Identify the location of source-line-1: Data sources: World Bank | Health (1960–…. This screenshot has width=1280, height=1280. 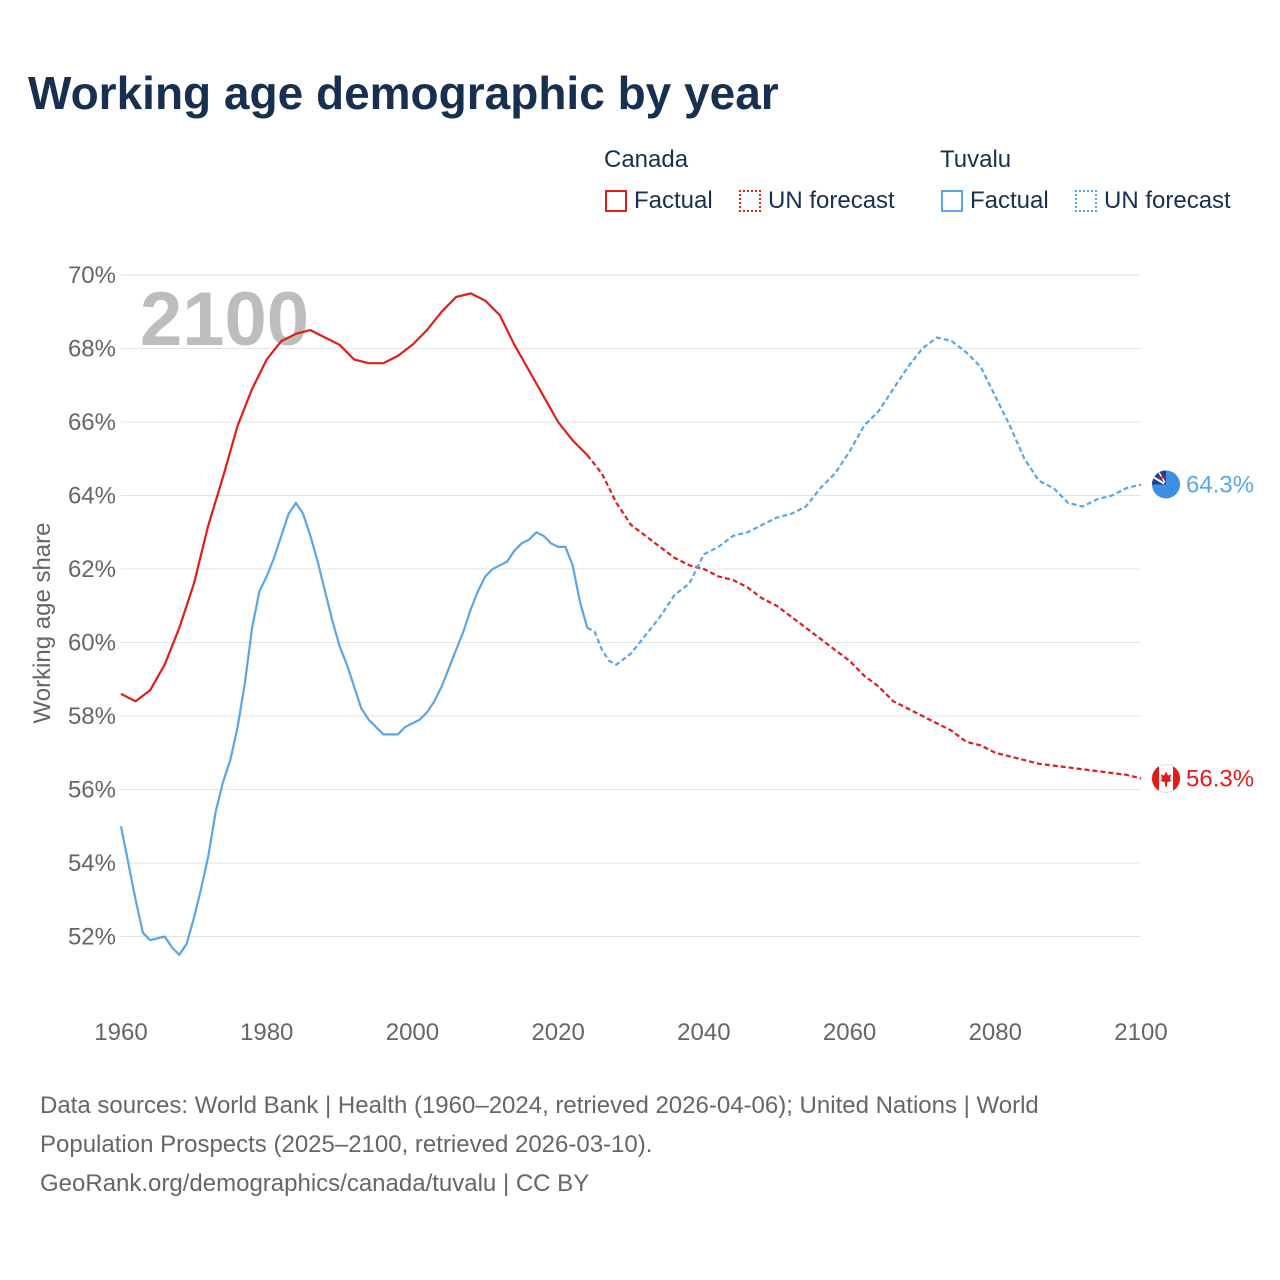
(539, 1105).